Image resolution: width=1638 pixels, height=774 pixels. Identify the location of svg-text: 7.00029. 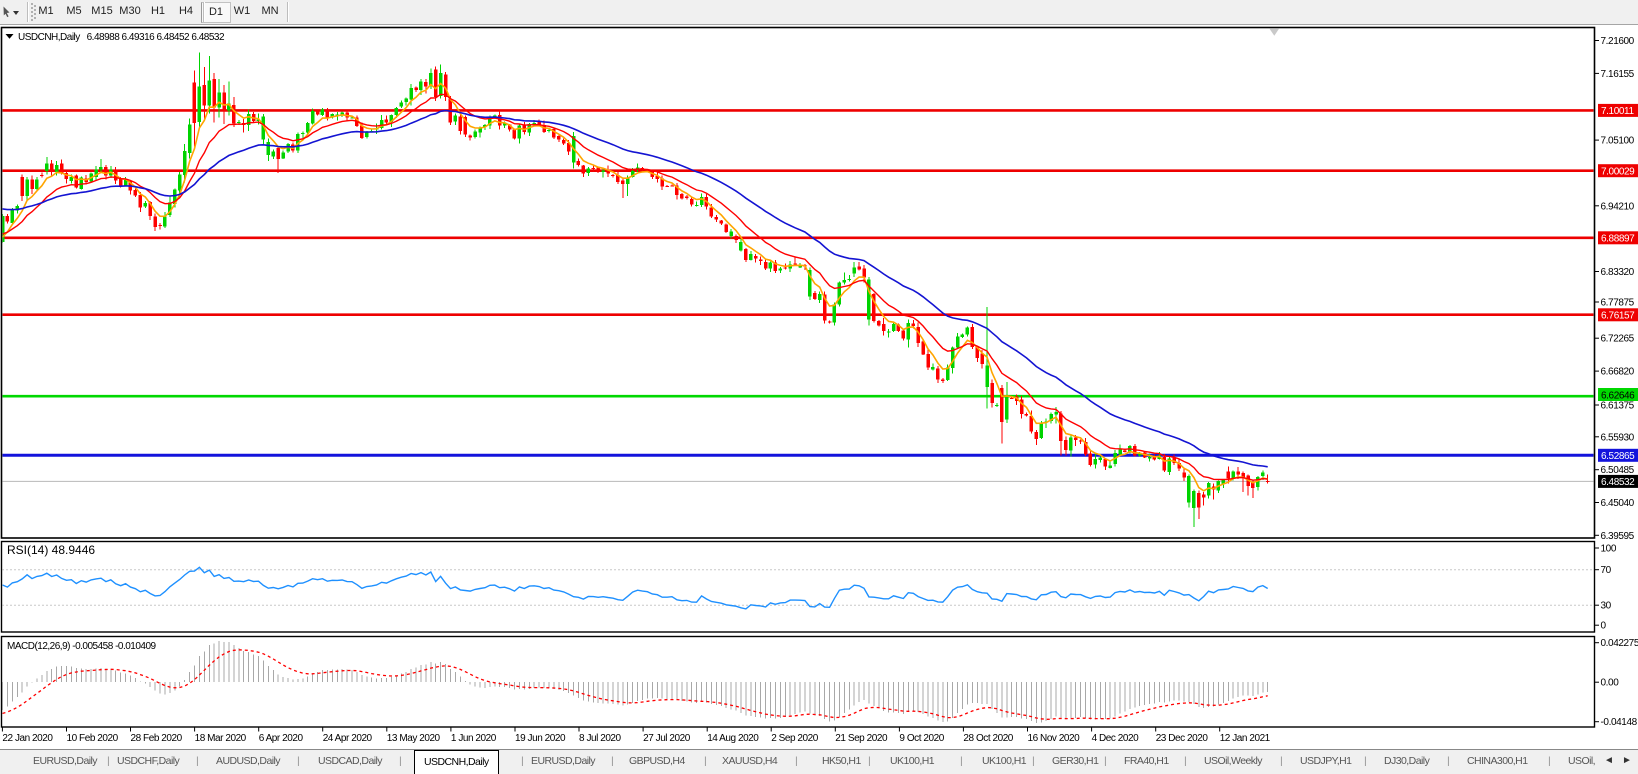
(1618, 172).